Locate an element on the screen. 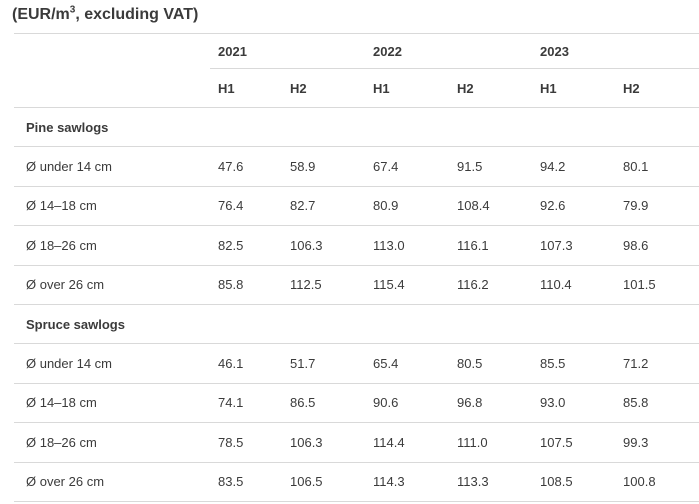  cell-value: 83.5 is located at coordinates (246, 482).